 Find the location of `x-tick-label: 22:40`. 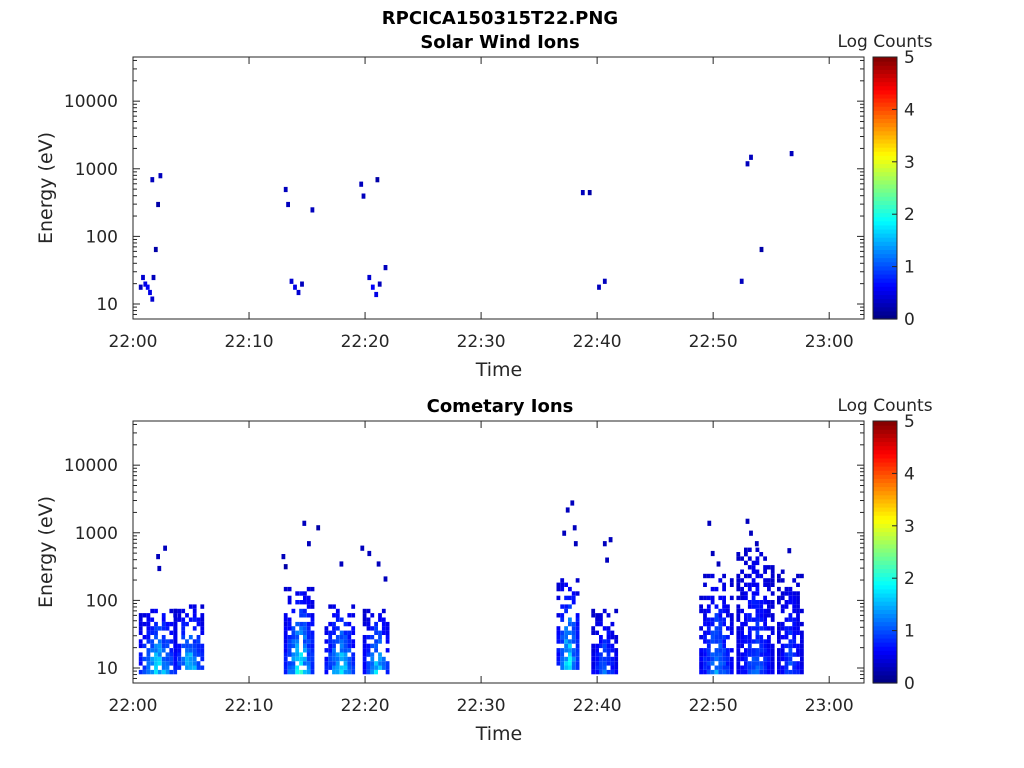

x-tick-label: 22:40 is located at coordinates (597, 706).